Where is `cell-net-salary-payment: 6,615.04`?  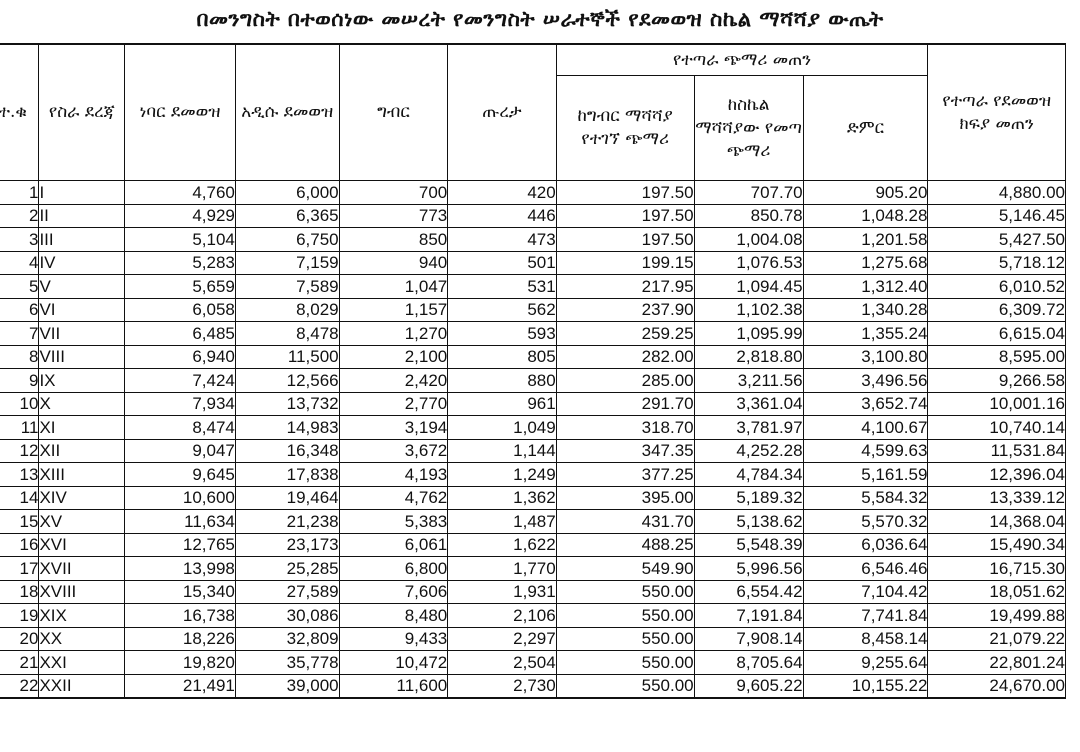 cell-net-salary-payment: 6,615.04 is located at coordinates (996, 333).